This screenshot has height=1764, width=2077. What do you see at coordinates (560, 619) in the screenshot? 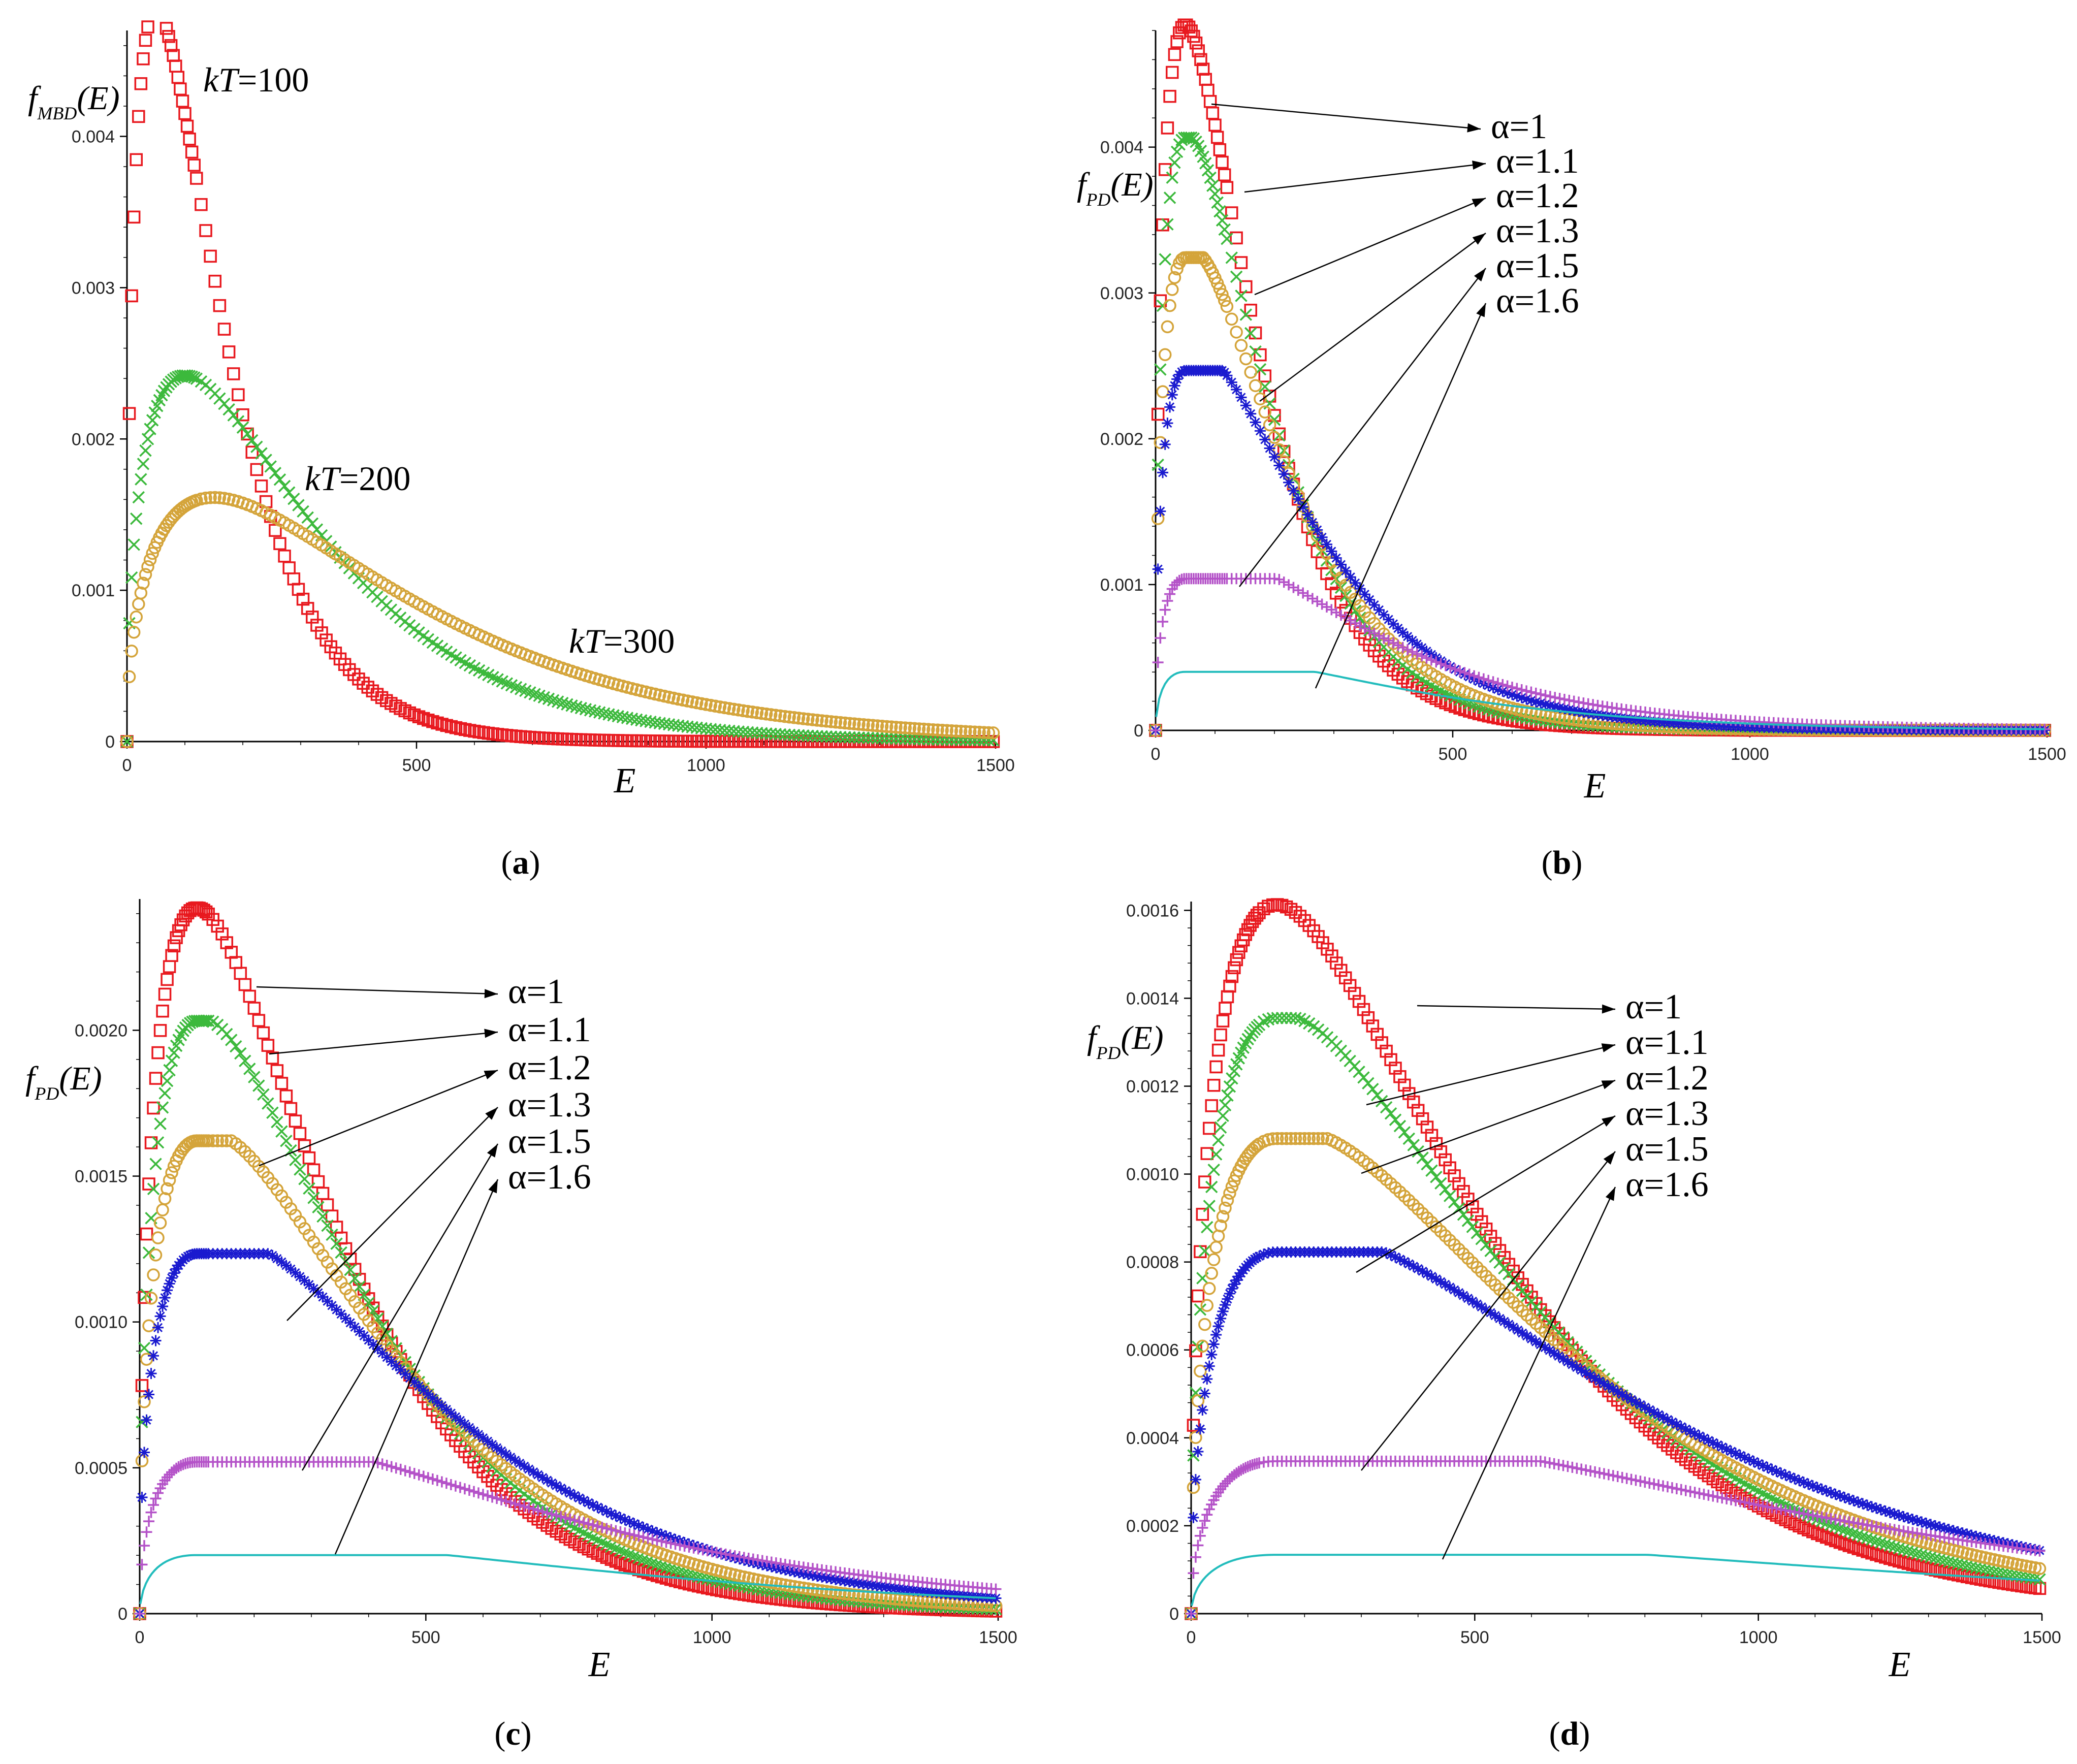
I see `series-kT300` at bounding box center [560, 619].